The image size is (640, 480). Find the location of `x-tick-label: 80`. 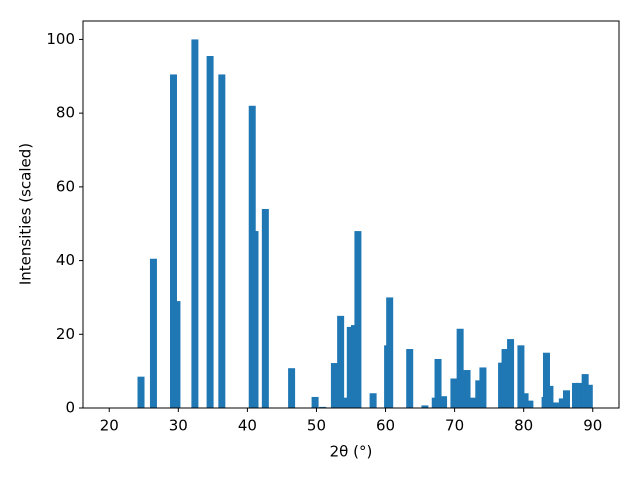

x-tick-label: 80 is located at coordinates (523, 426).